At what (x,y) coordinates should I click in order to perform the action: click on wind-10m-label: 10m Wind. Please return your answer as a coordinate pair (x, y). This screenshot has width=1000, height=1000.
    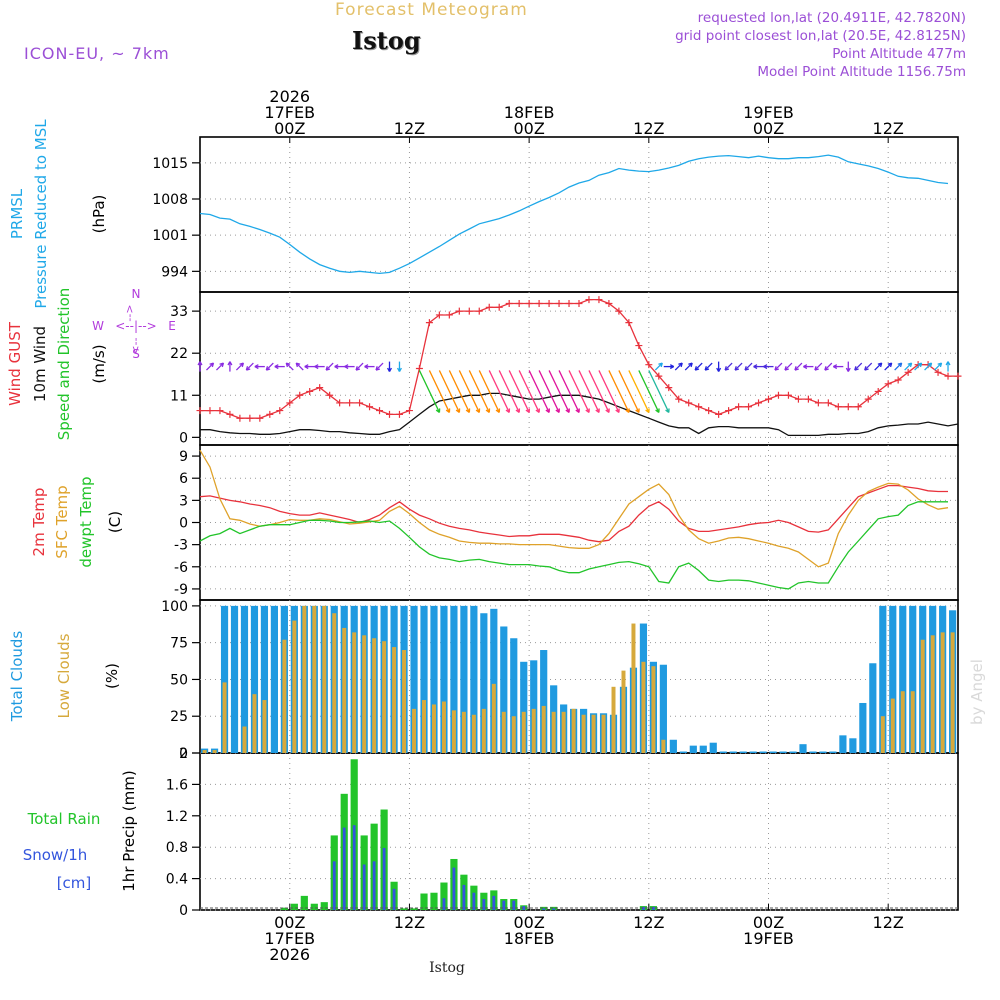
    Looking at the image, I should click on (40, 364).